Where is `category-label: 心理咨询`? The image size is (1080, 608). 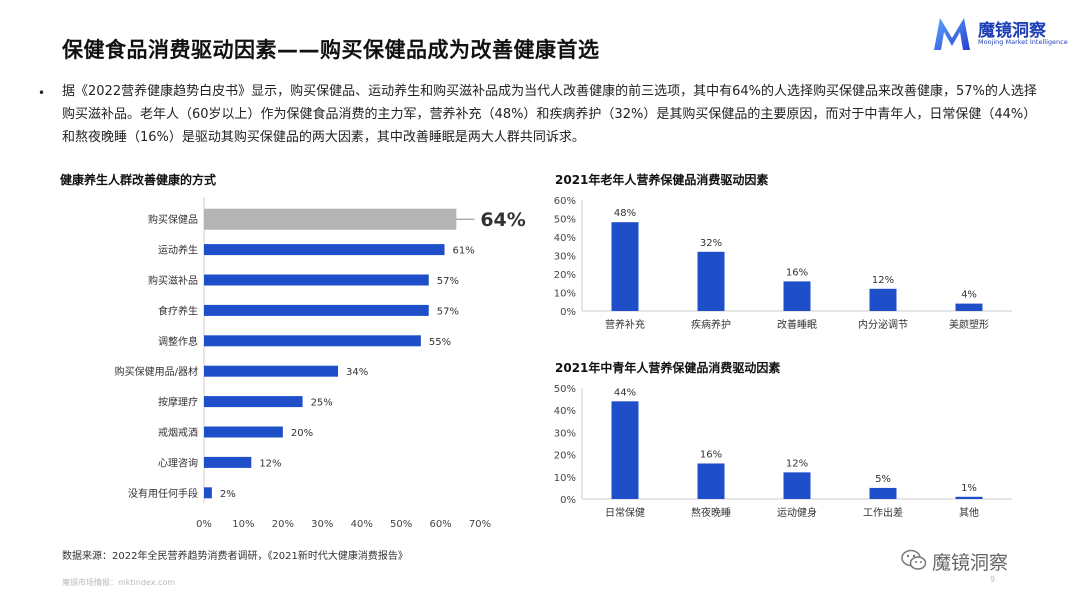
category-label: 心理咨询 is located at coordinates (178, 462).